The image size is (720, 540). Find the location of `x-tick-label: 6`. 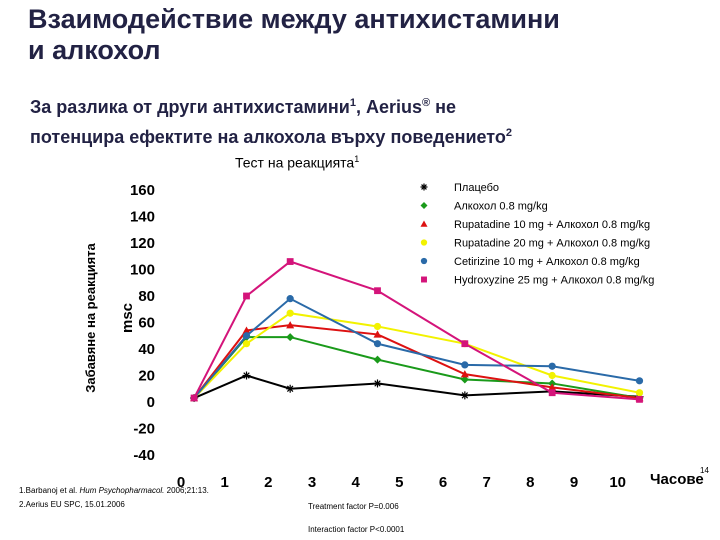

x-tick-label: 6 is located at coordinates (443, 482).